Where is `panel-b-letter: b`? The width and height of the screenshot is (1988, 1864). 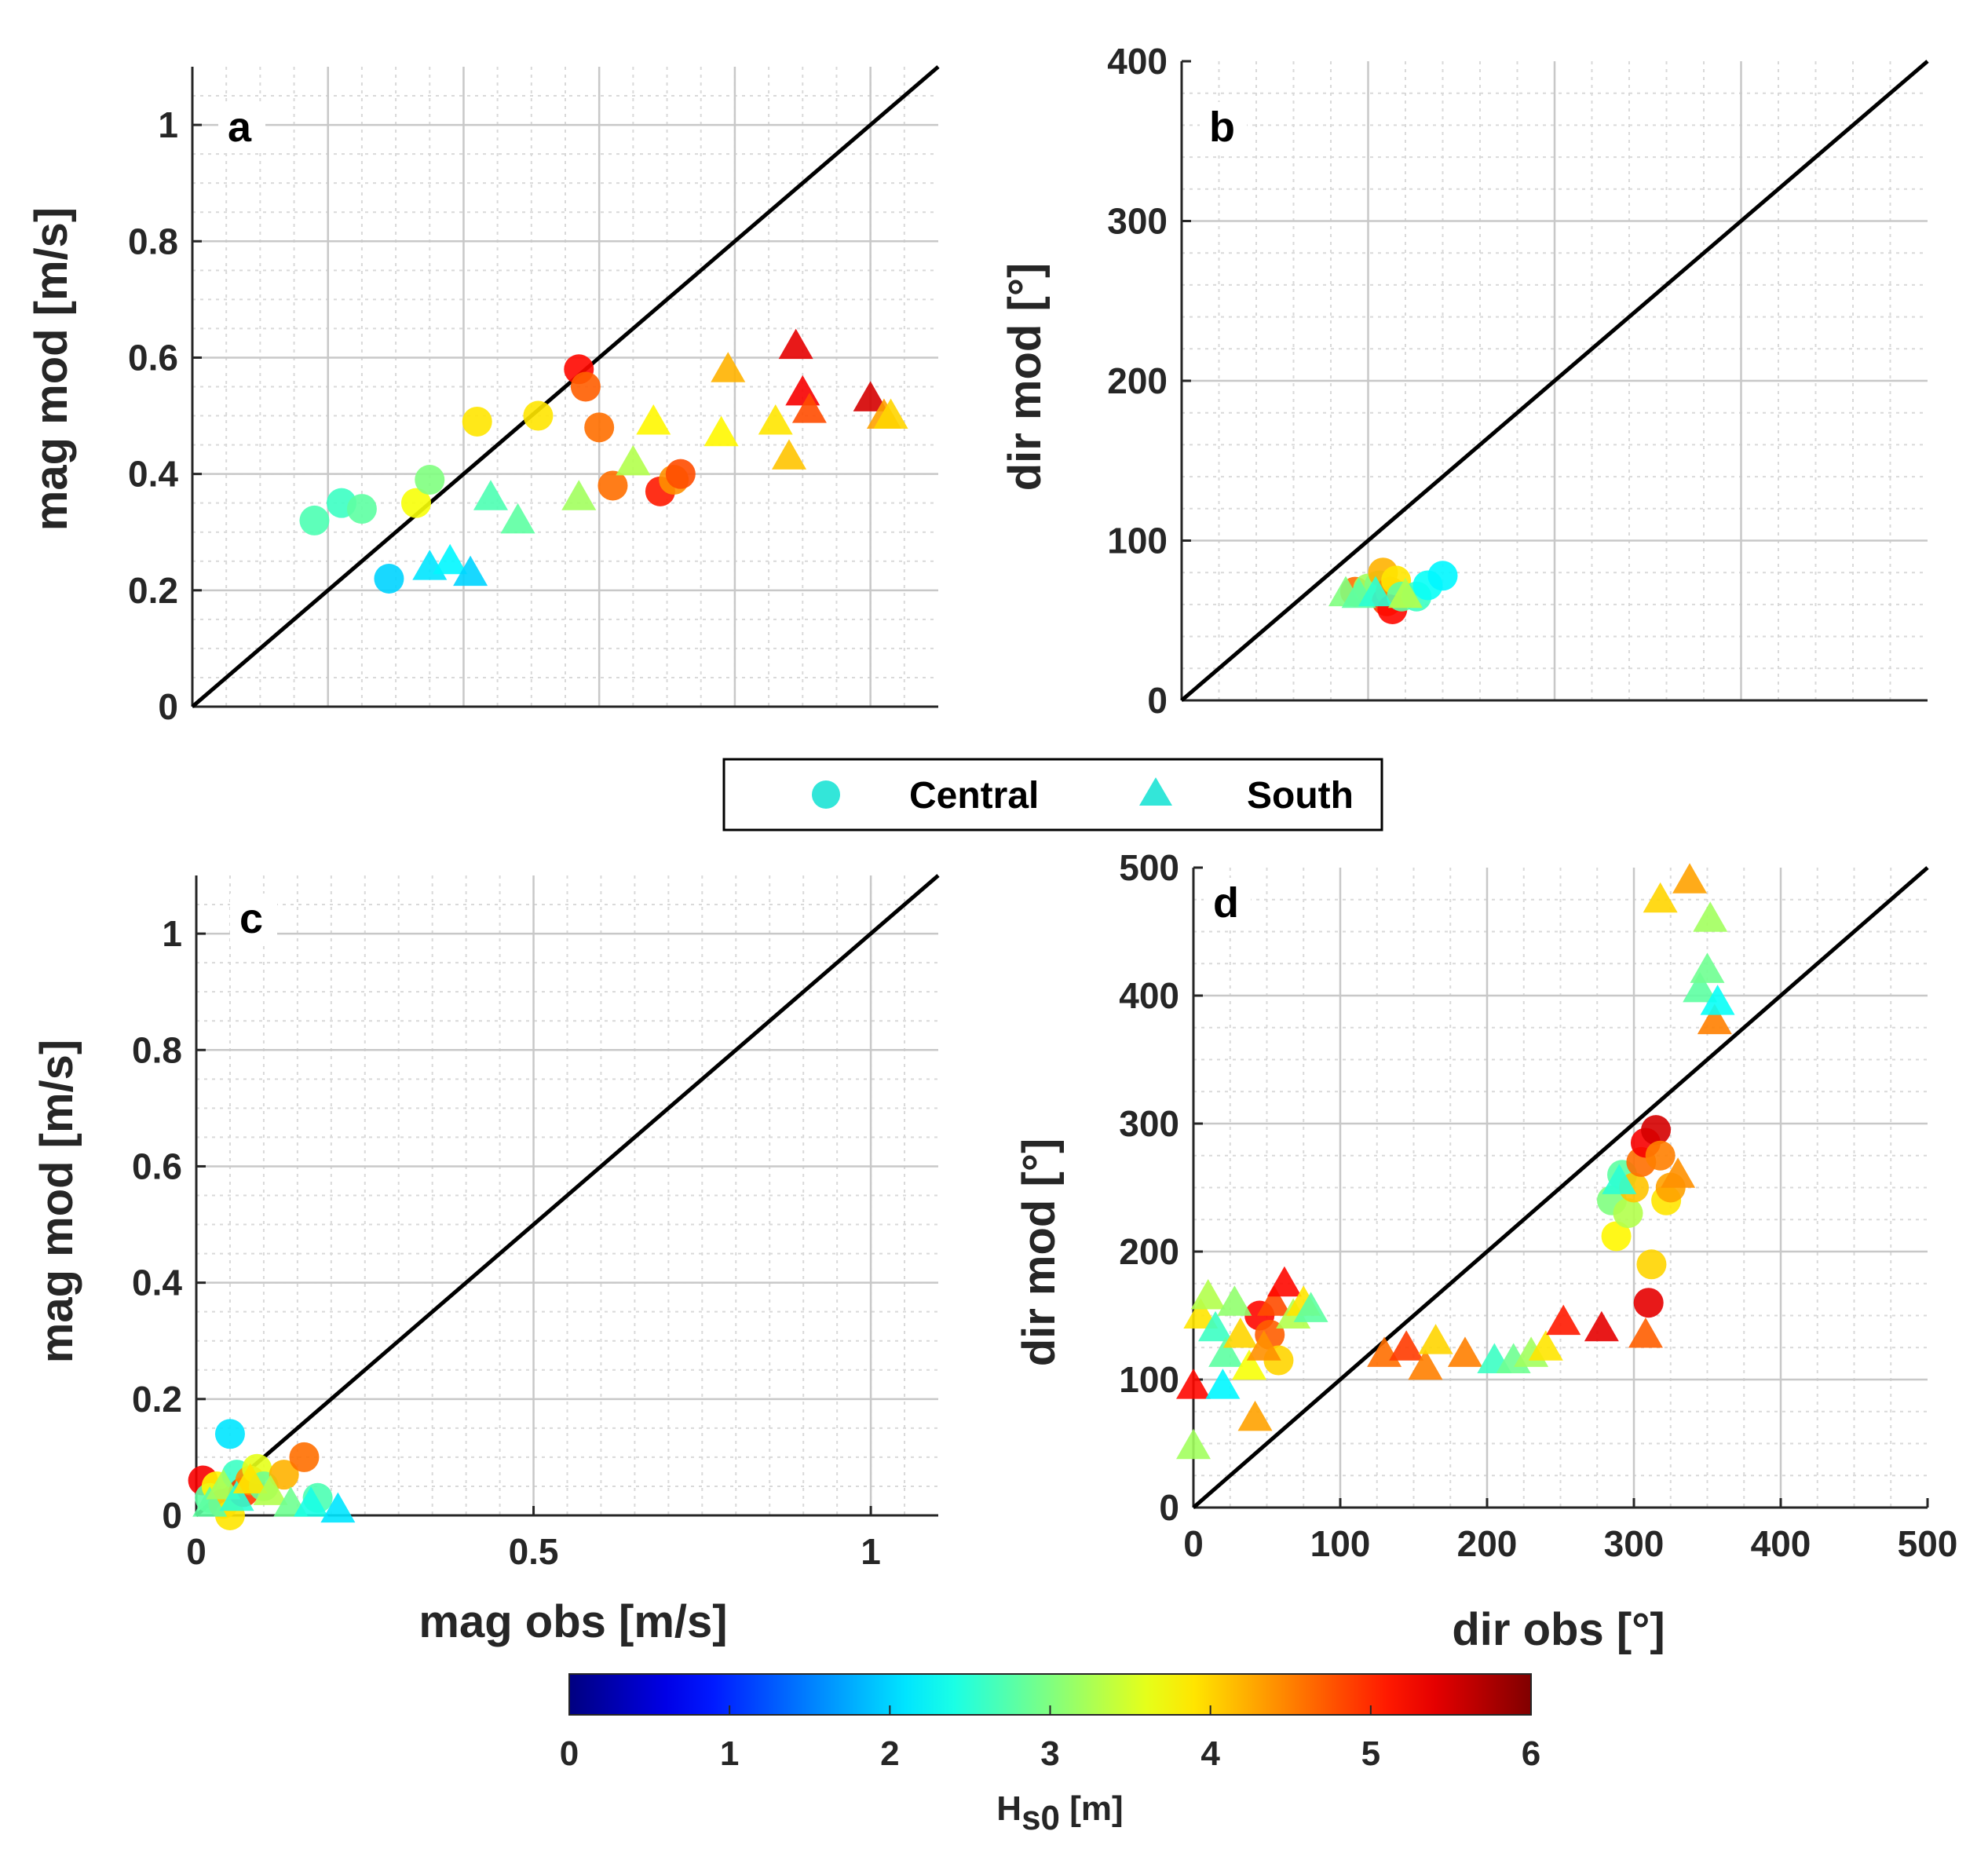 panel-b-letter: b is located at coordinates (1222, 128).